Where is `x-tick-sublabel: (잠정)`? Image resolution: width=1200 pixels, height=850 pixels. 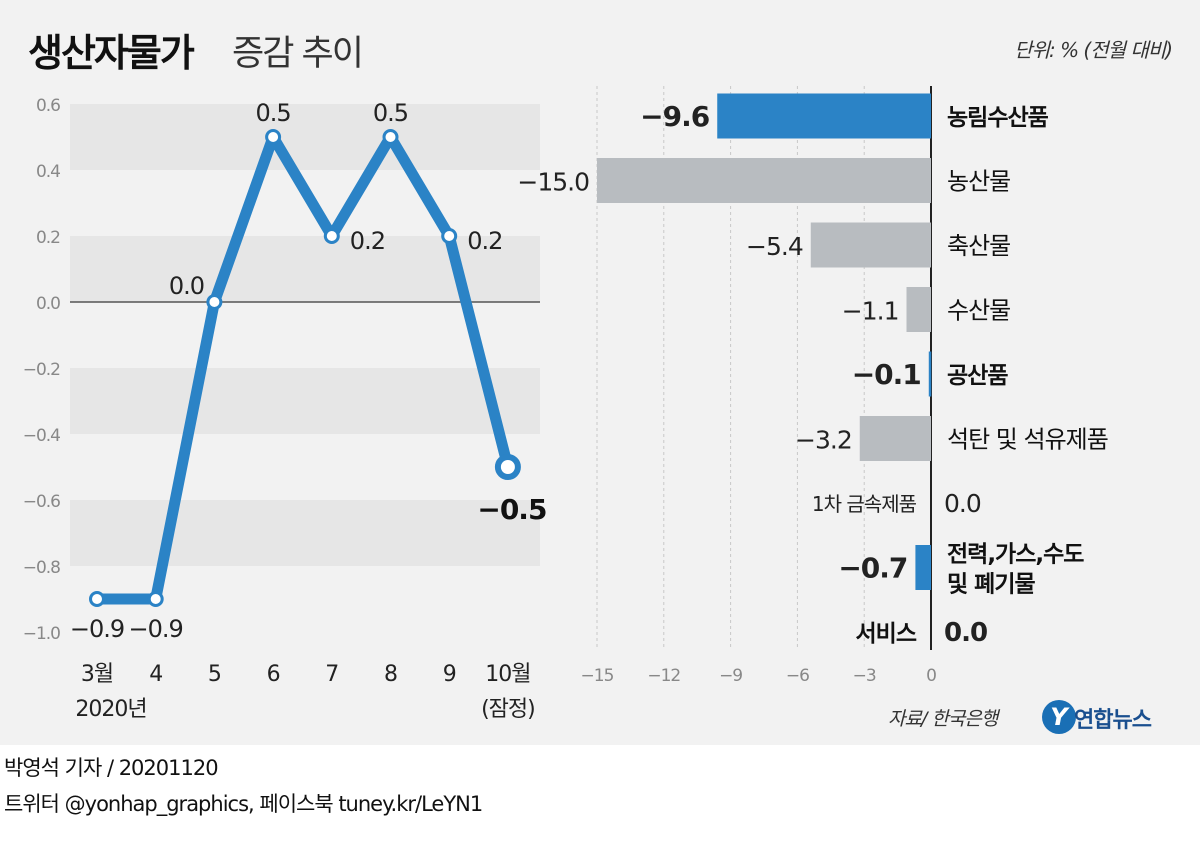 x-tick-sublabel: (잠정) is located at coordinates (508, 709).